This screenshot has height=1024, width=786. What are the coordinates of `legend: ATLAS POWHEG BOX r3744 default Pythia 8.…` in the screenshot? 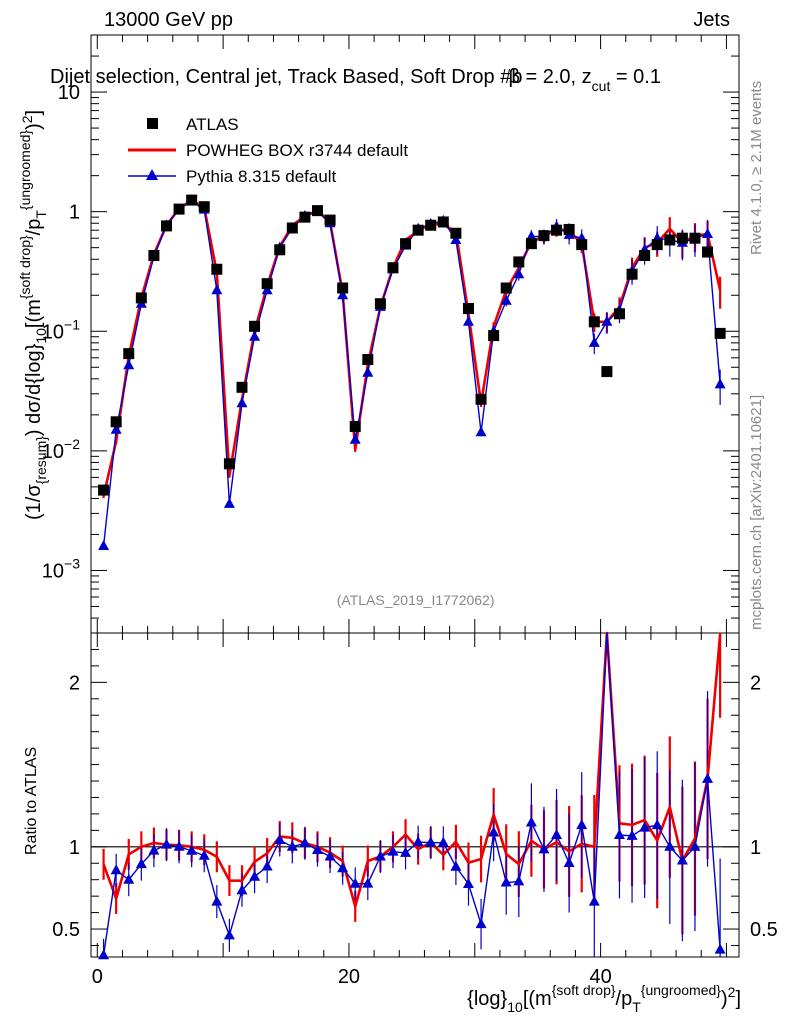 It's located at (268, 150).